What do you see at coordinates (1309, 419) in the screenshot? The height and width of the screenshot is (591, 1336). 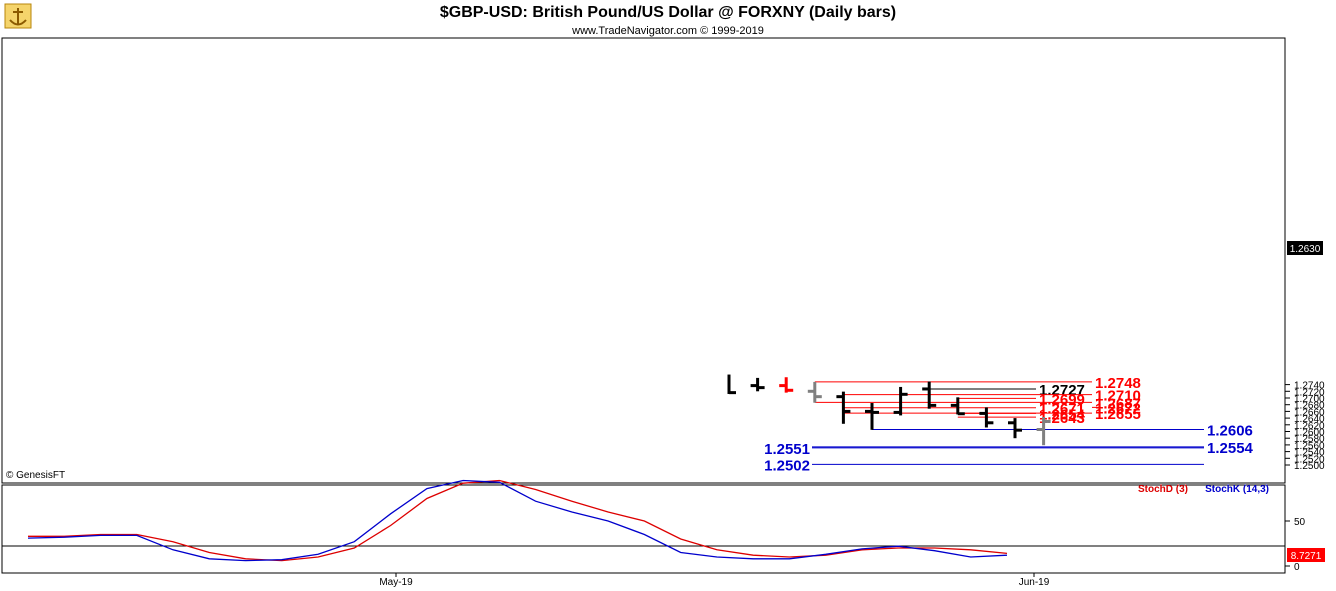 I see `y-tick-label: 1.2640` at bounding box center [1309, 419].